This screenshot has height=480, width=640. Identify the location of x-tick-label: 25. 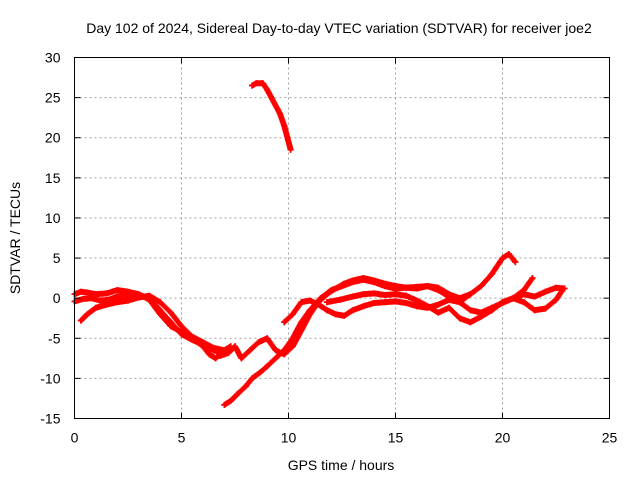
(610, 438).